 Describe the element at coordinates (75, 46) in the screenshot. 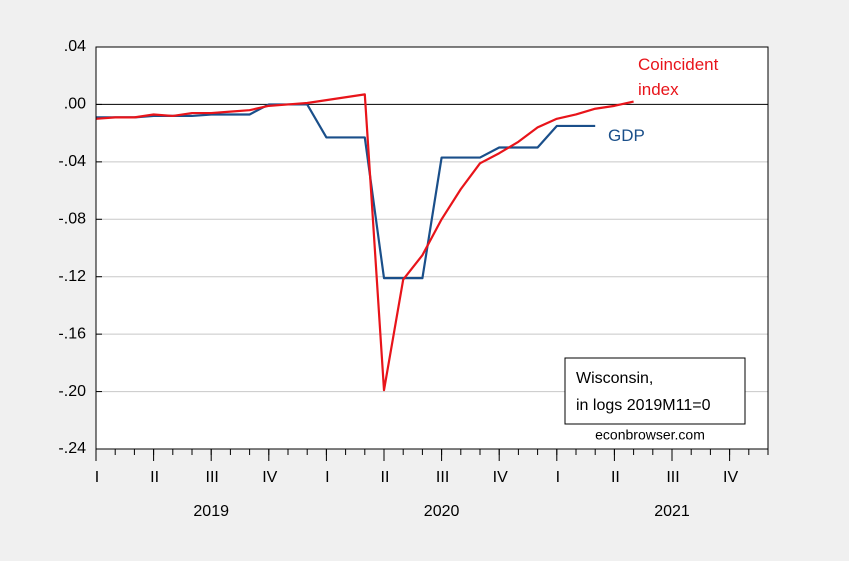

I see `y-tick-label: .04` at that location.